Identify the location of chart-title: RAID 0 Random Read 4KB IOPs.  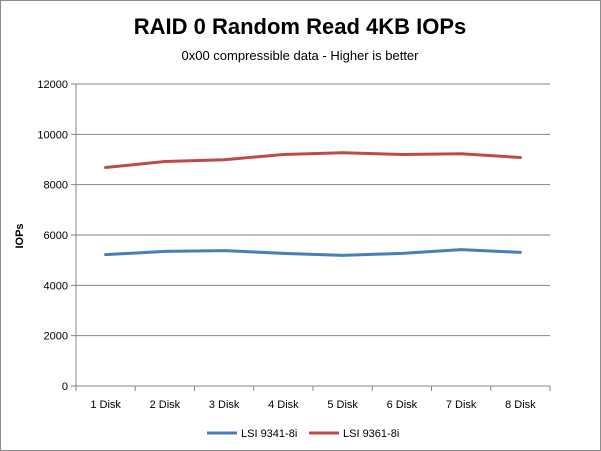
(300, 26).